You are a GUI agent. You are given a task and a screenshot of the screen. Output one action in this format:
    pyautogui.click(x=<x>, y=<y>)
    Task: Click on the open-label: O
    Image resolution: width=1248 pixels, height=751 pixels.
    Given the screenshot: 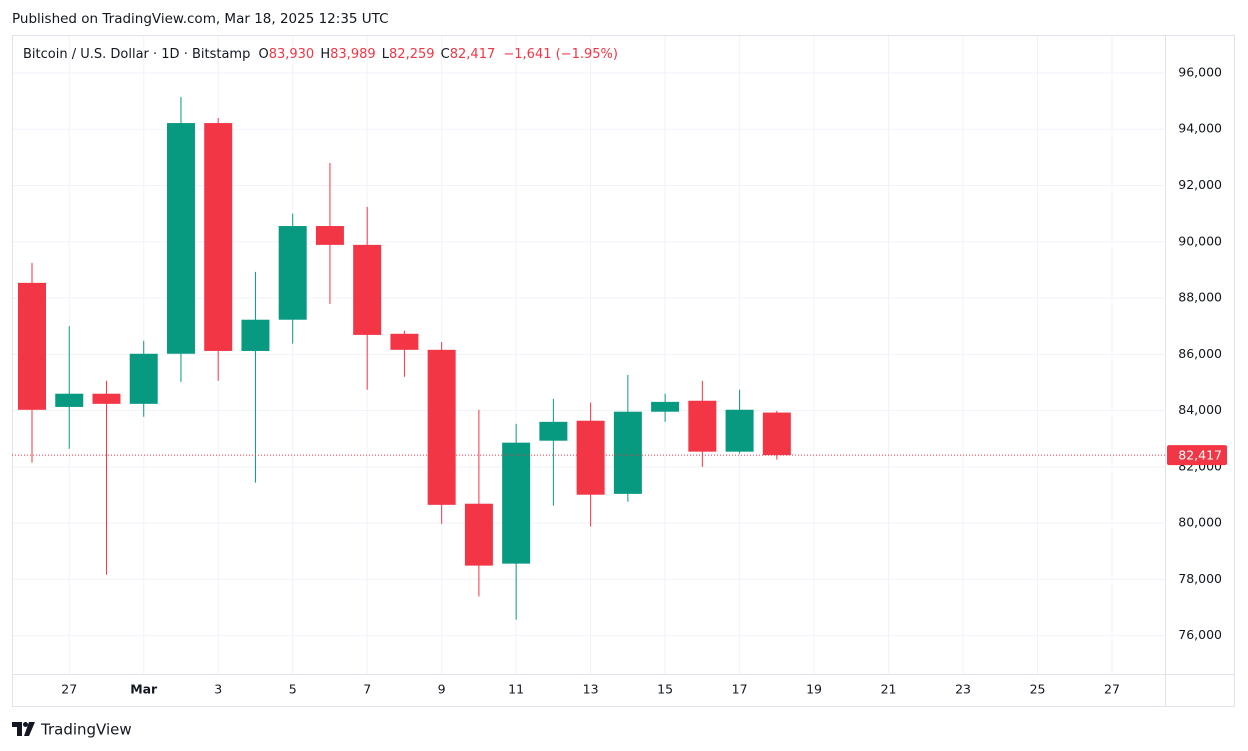 What is the action you would take?
    pyautogui.click(x=263, y=54)
    